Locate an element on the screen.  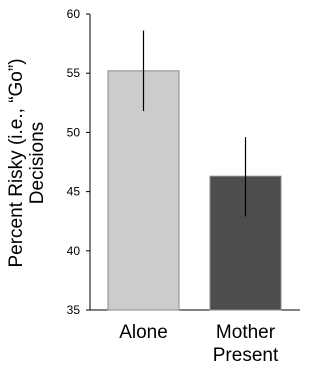
y-axis-title: Percent Risky (i.e., “Go”) Decisions is located at coordinates (27, 162).